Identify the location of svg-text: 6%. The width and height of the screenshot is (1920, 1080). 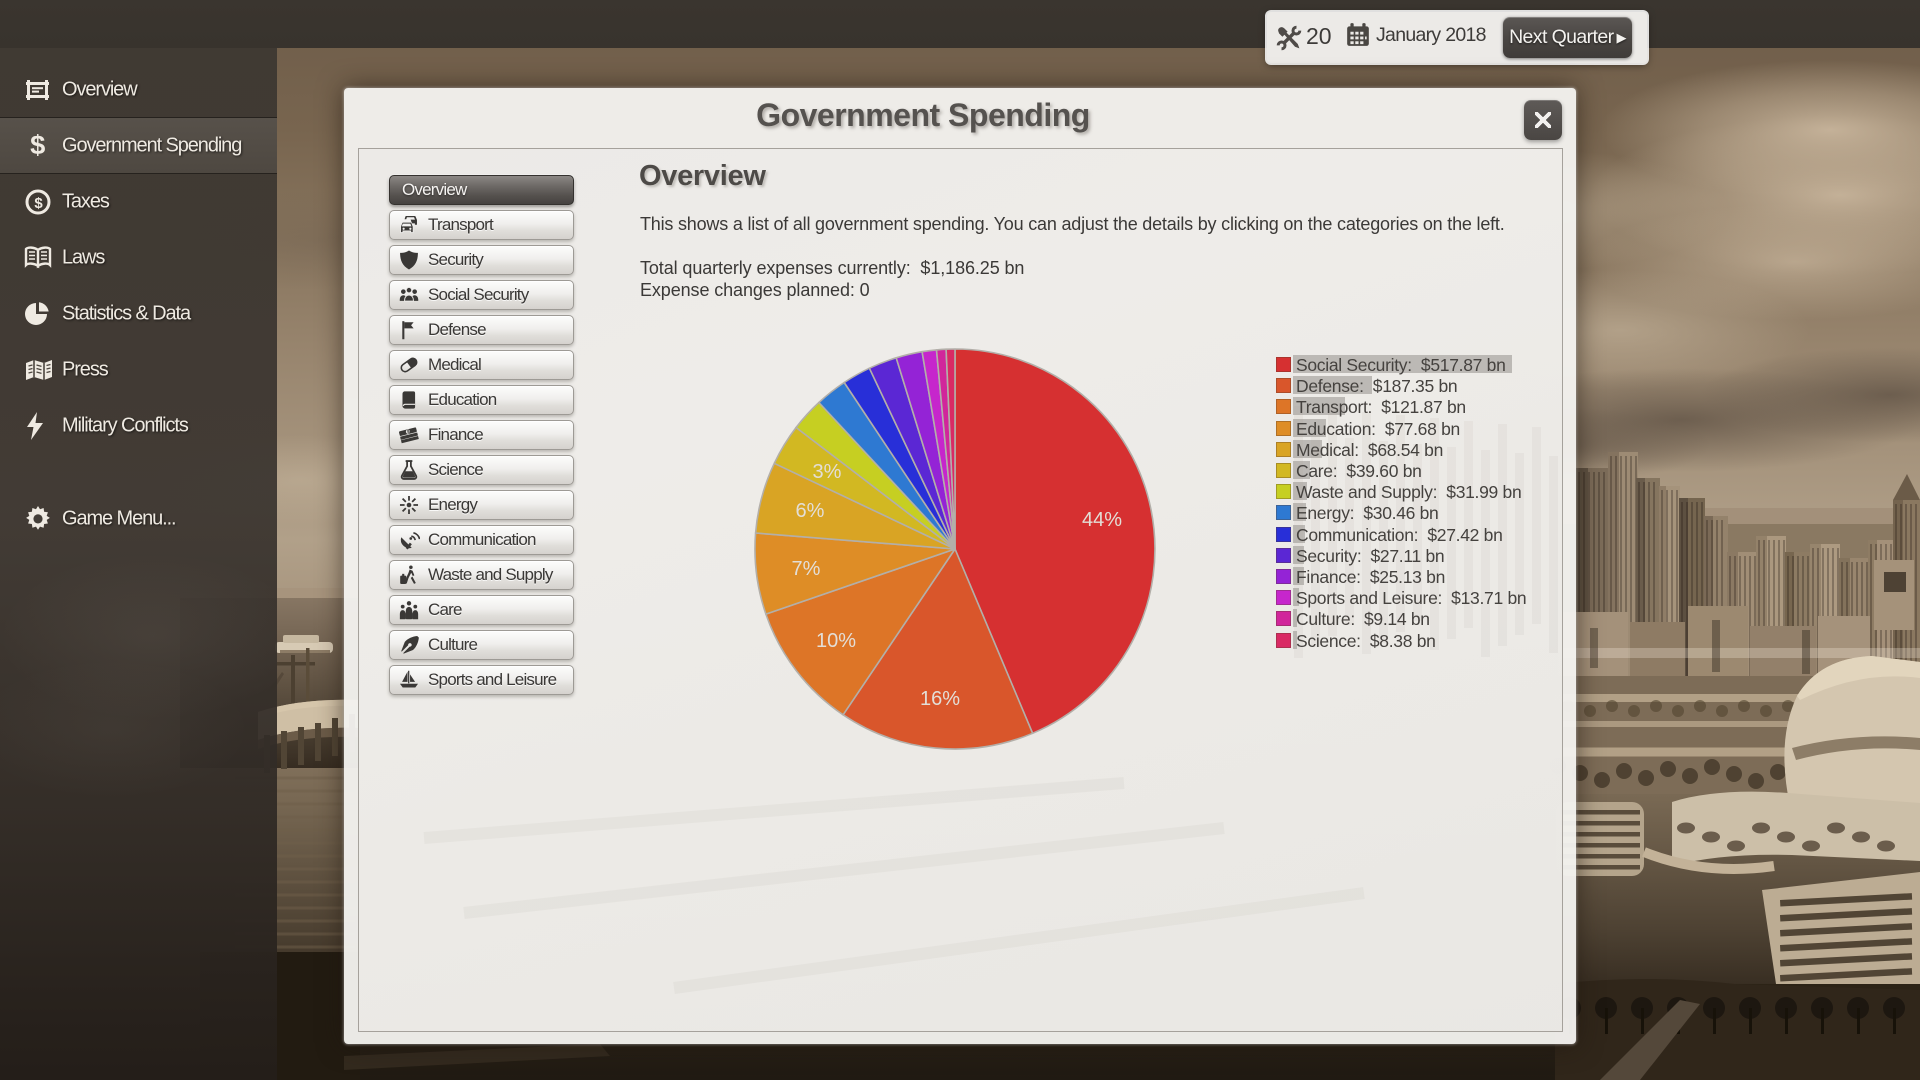
(810, 511).